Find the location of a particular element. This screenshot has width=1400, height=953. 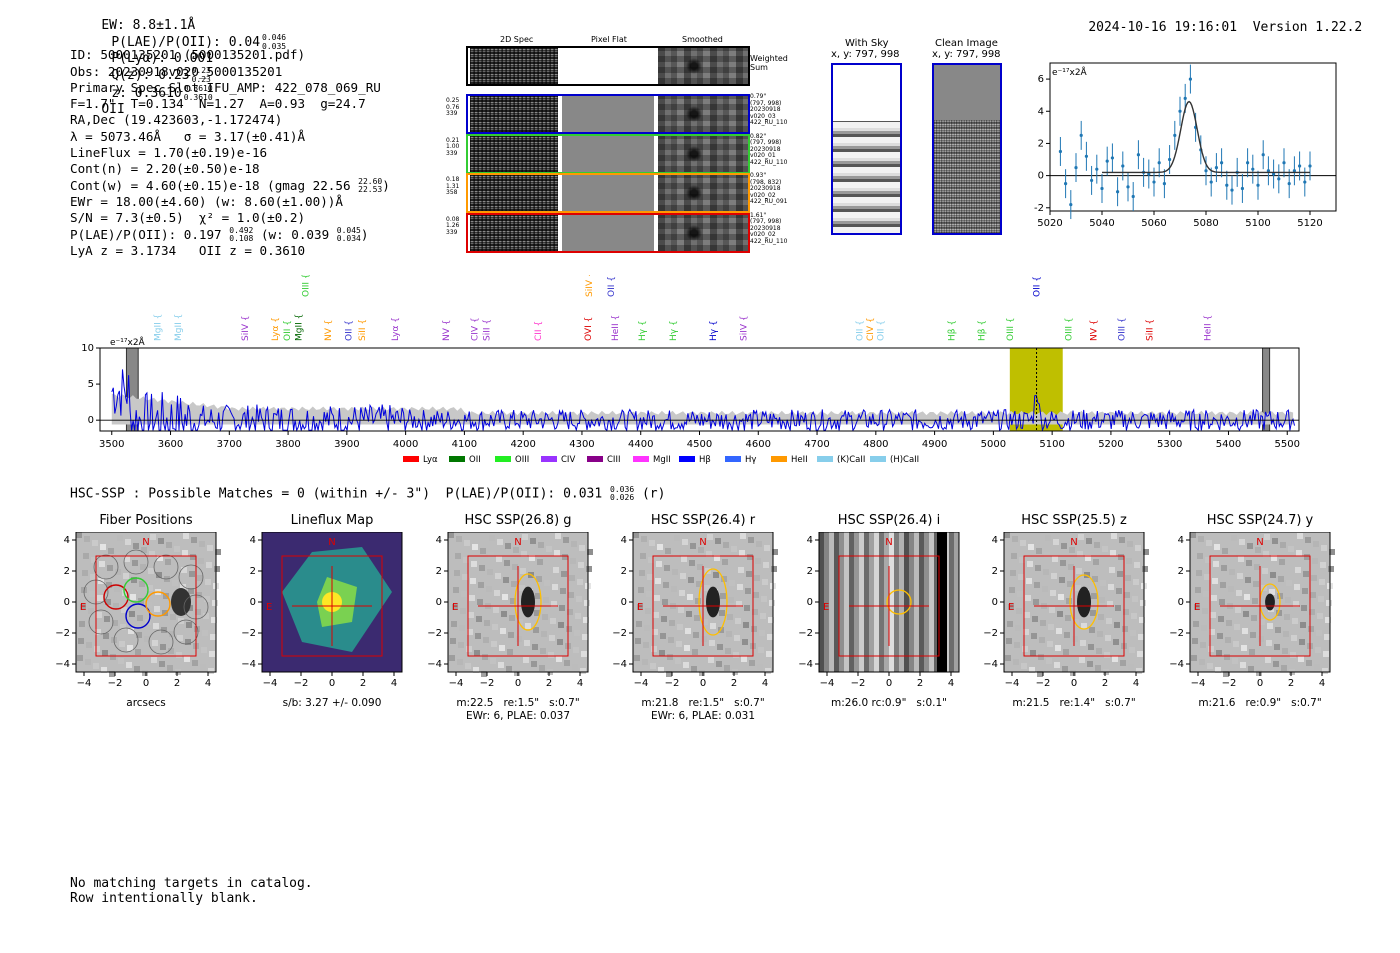

spec-emission-label: OIII { is located at coordinates (1070, 329).